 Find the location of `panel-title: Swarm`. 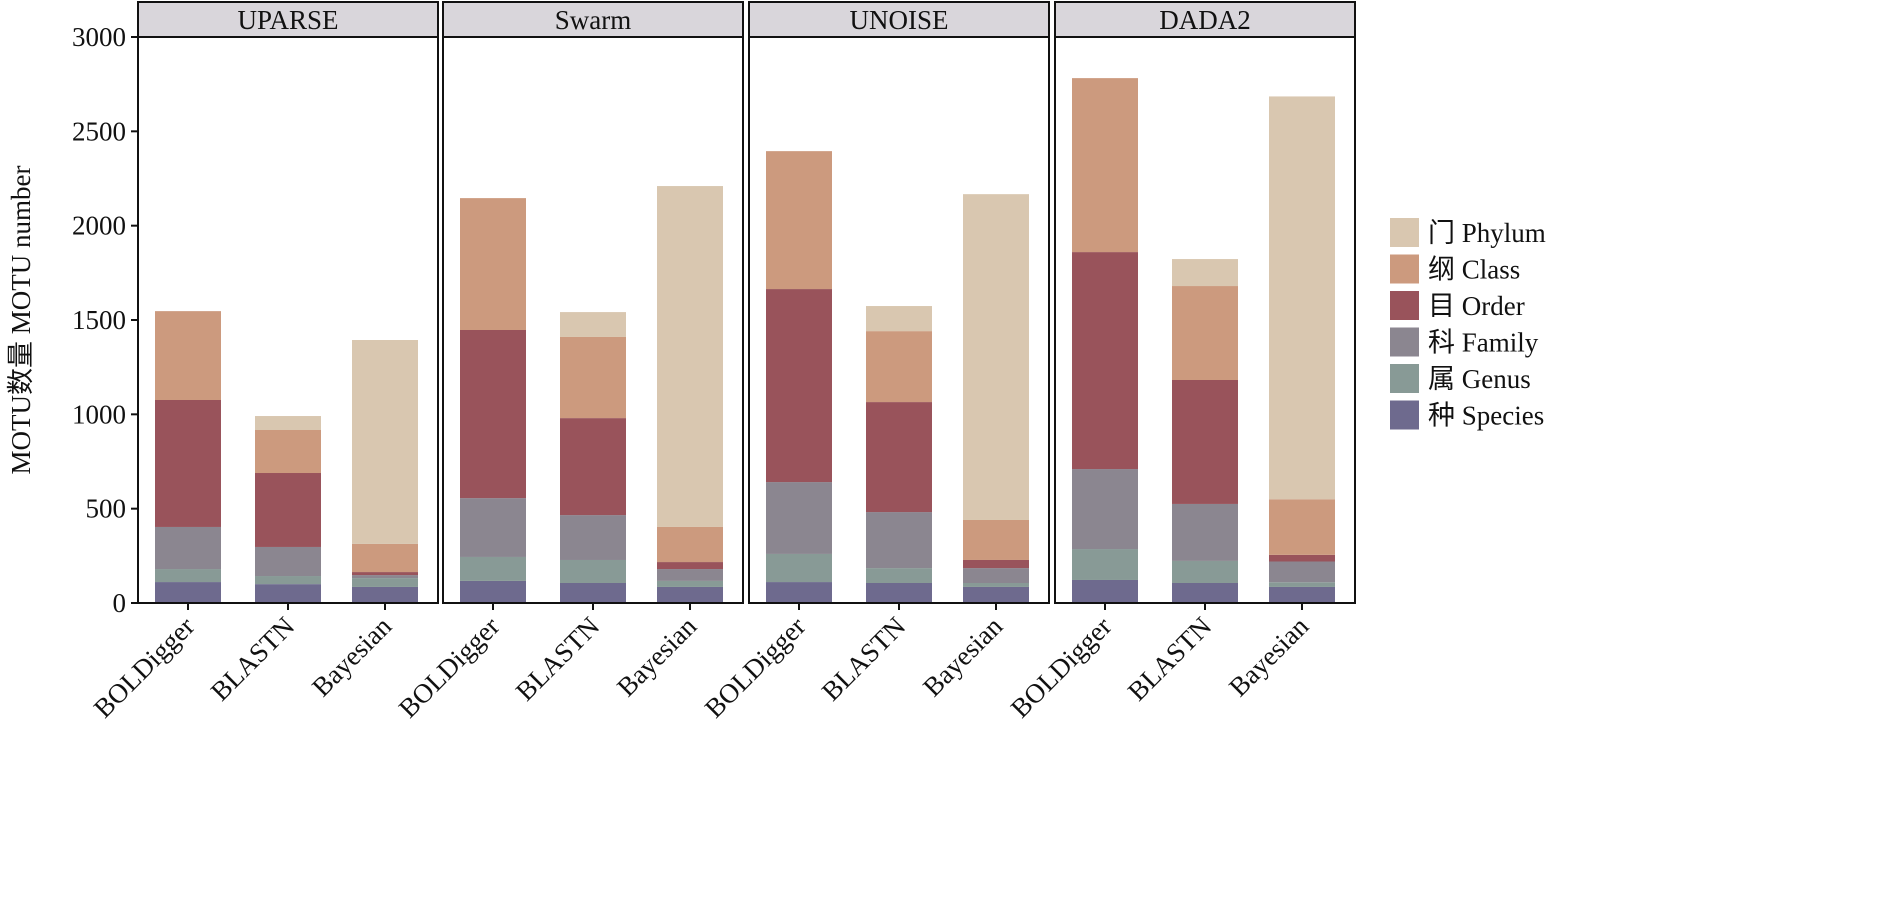

panel-title: Swarm is located at coordinates (593, 20).